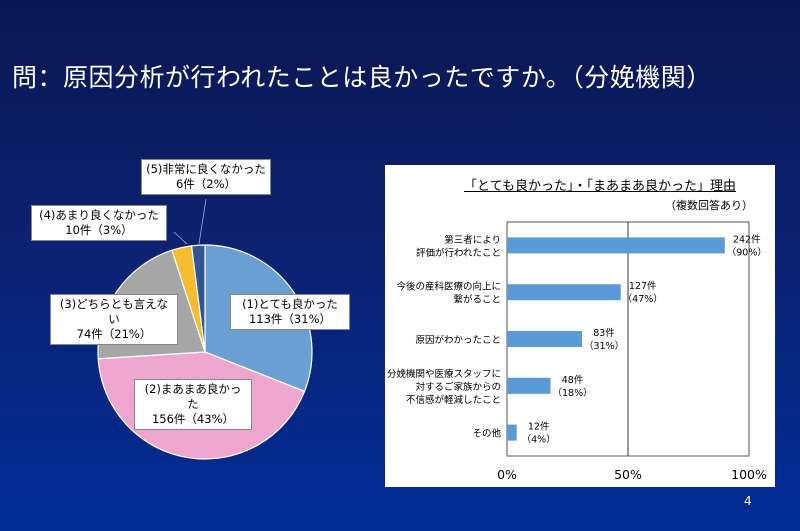 This screenshot has width=800, height=531. I want to click on count-label: 48件, so click(573, 380).